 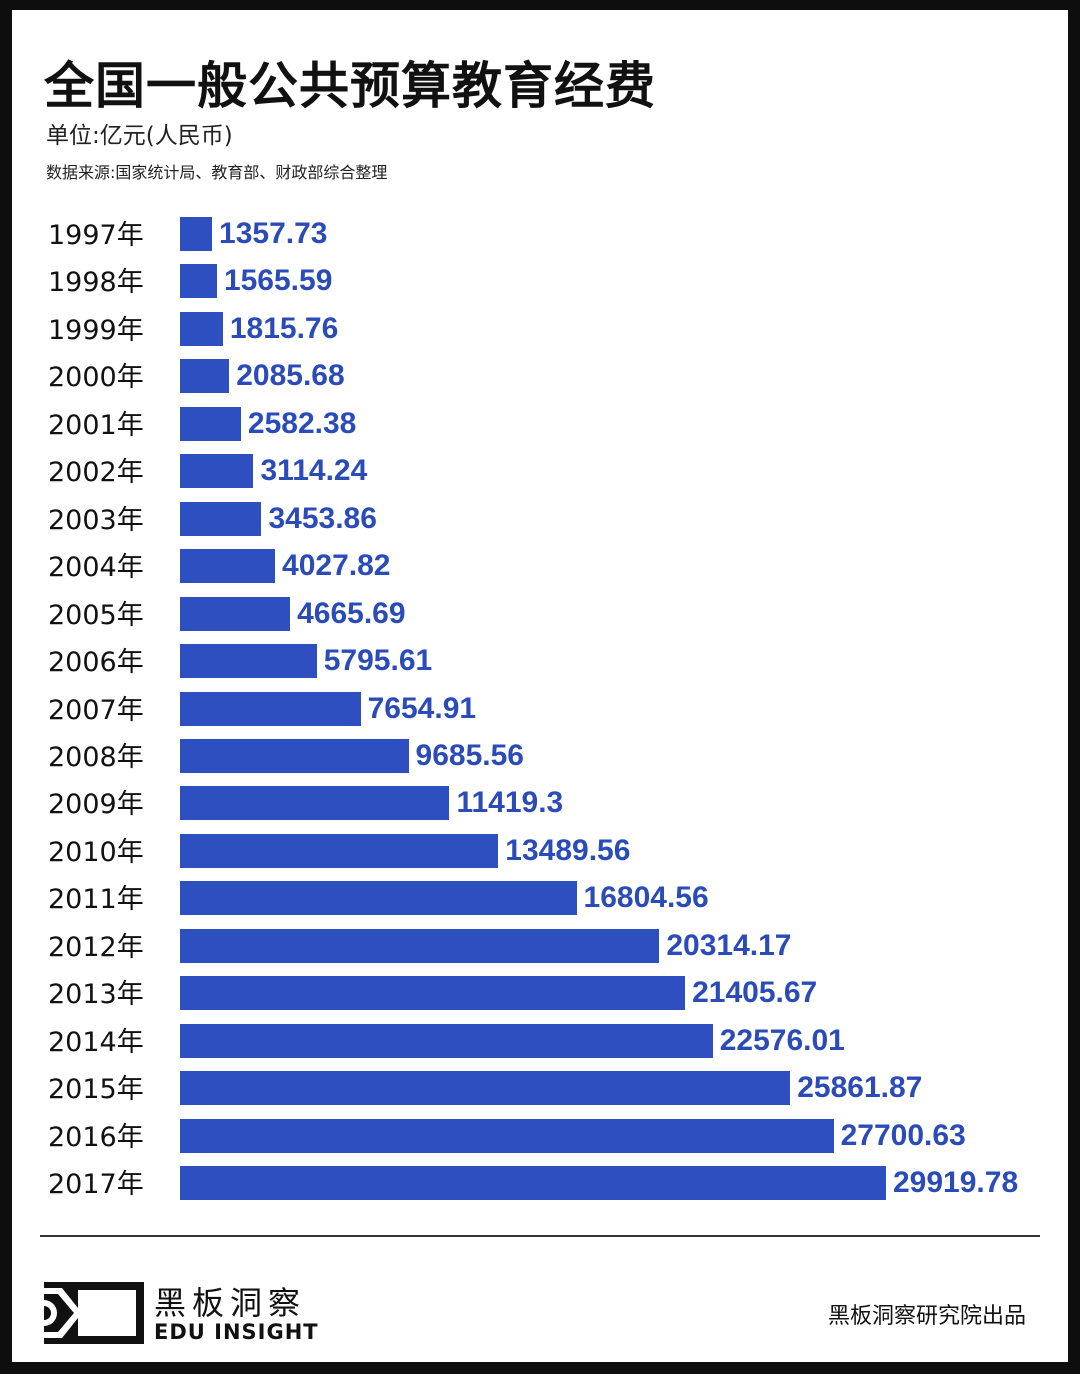 What do you see at coordinates (96, 615) in the screenshot?
I see `category-label: 2005年` at bounding box center [96, 615].